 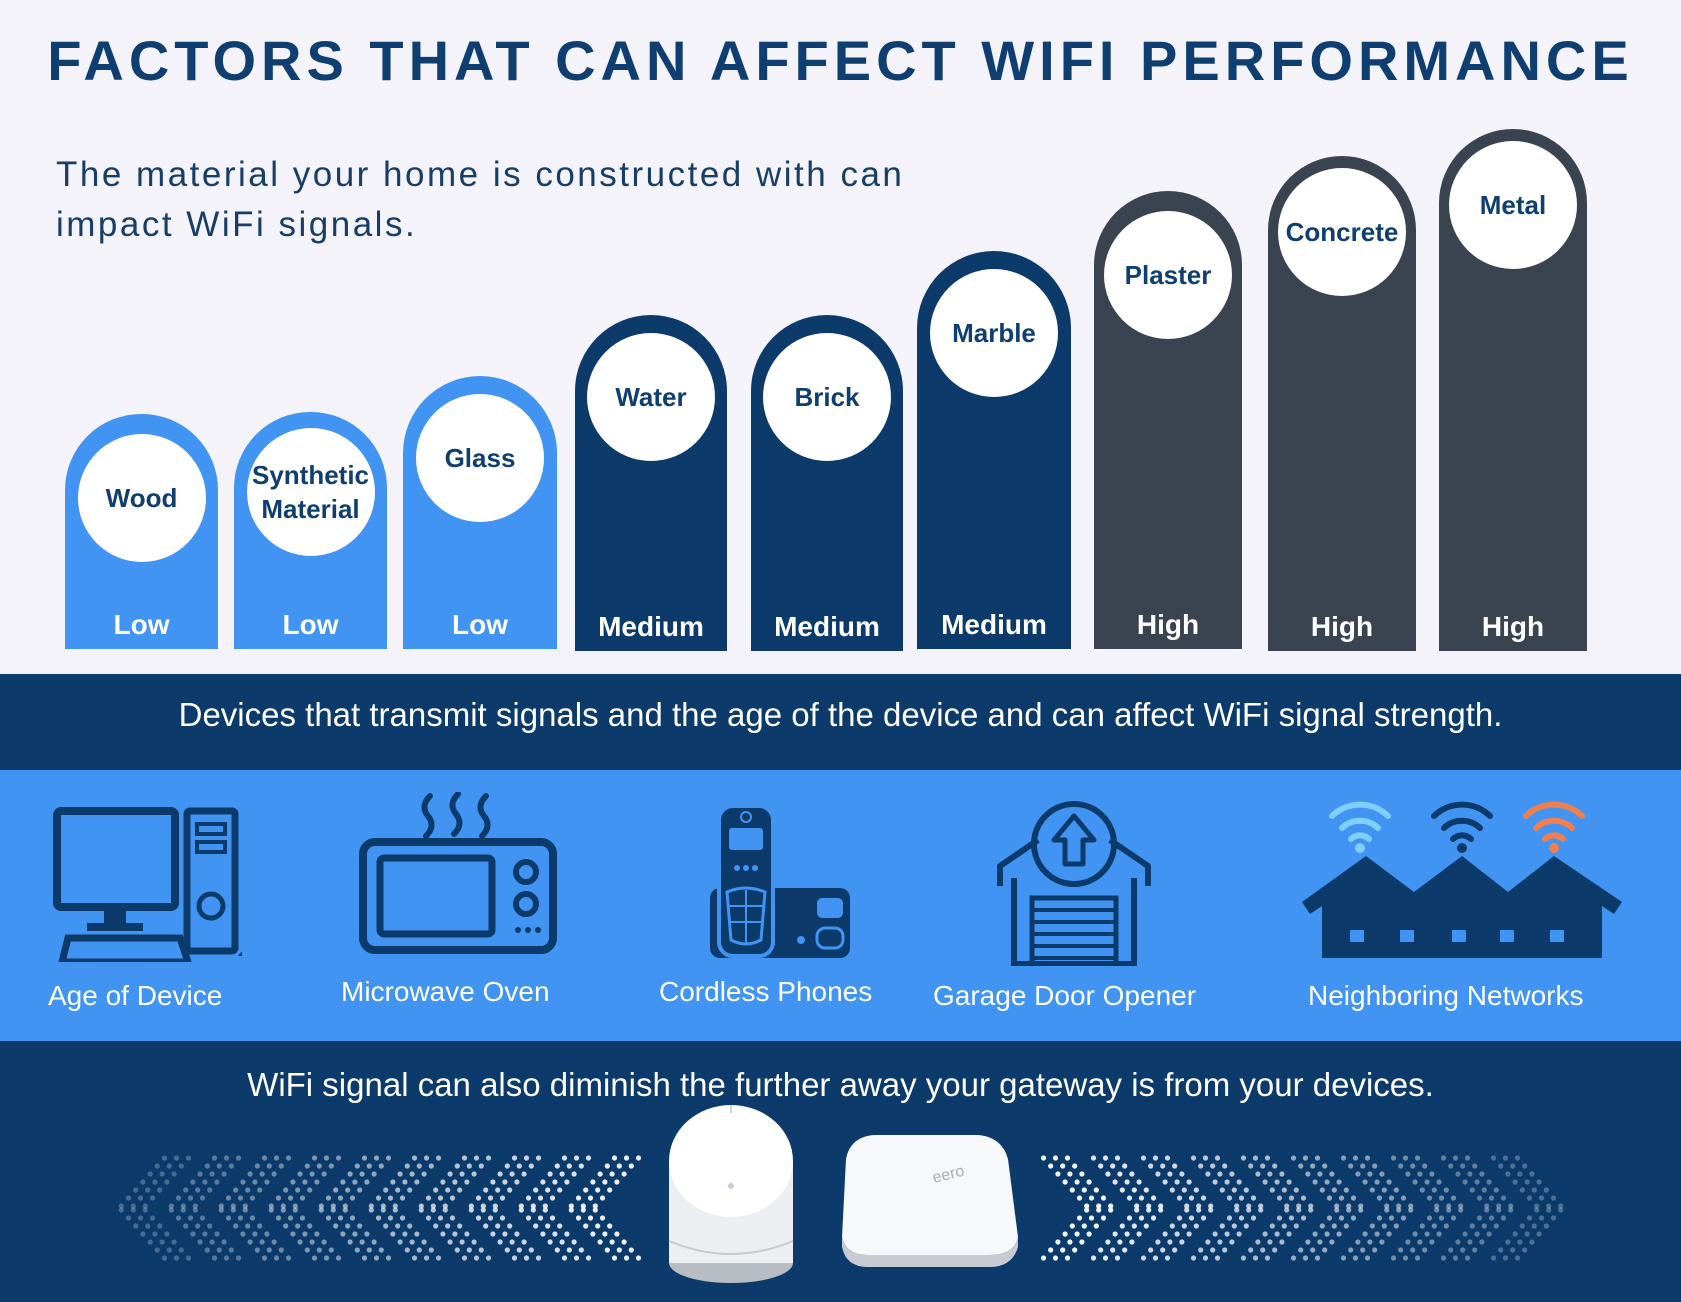 I want to click on devices-band, so click(x=840, y=722).